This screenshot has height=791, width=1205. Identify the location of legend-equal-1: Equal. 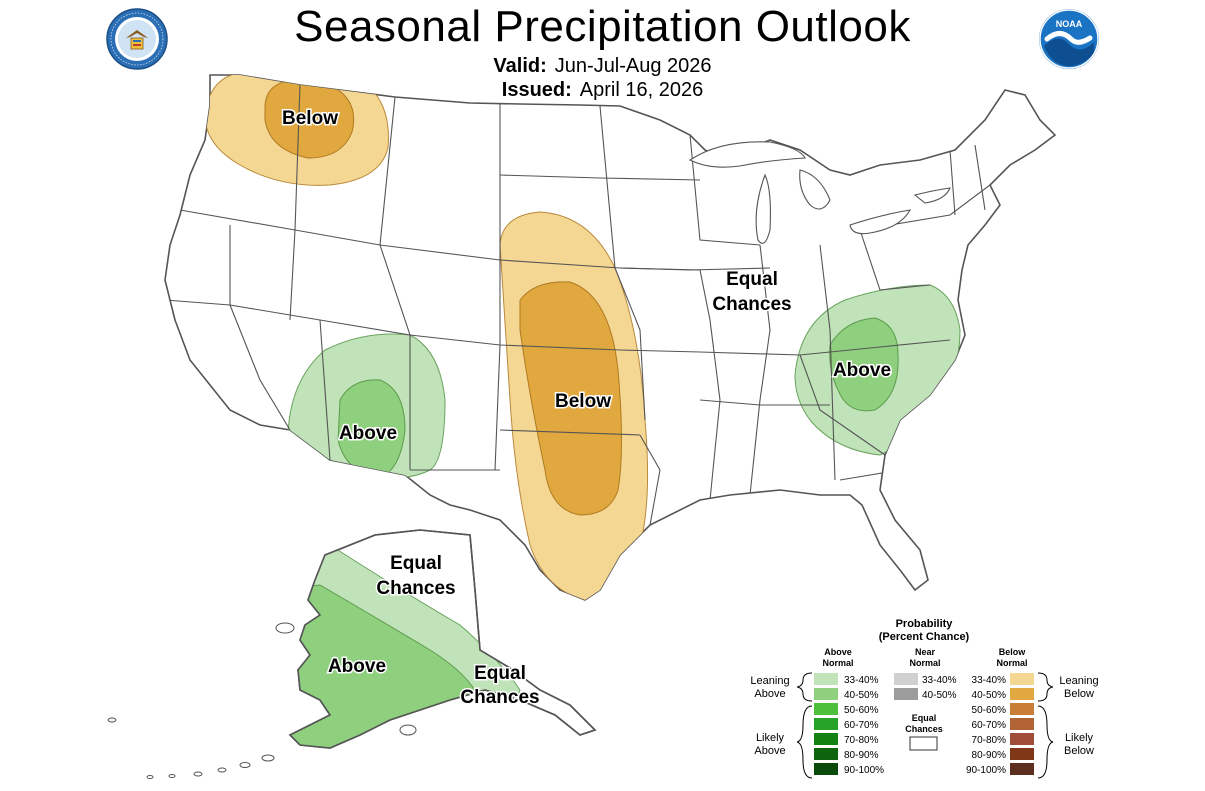
(924, 718).